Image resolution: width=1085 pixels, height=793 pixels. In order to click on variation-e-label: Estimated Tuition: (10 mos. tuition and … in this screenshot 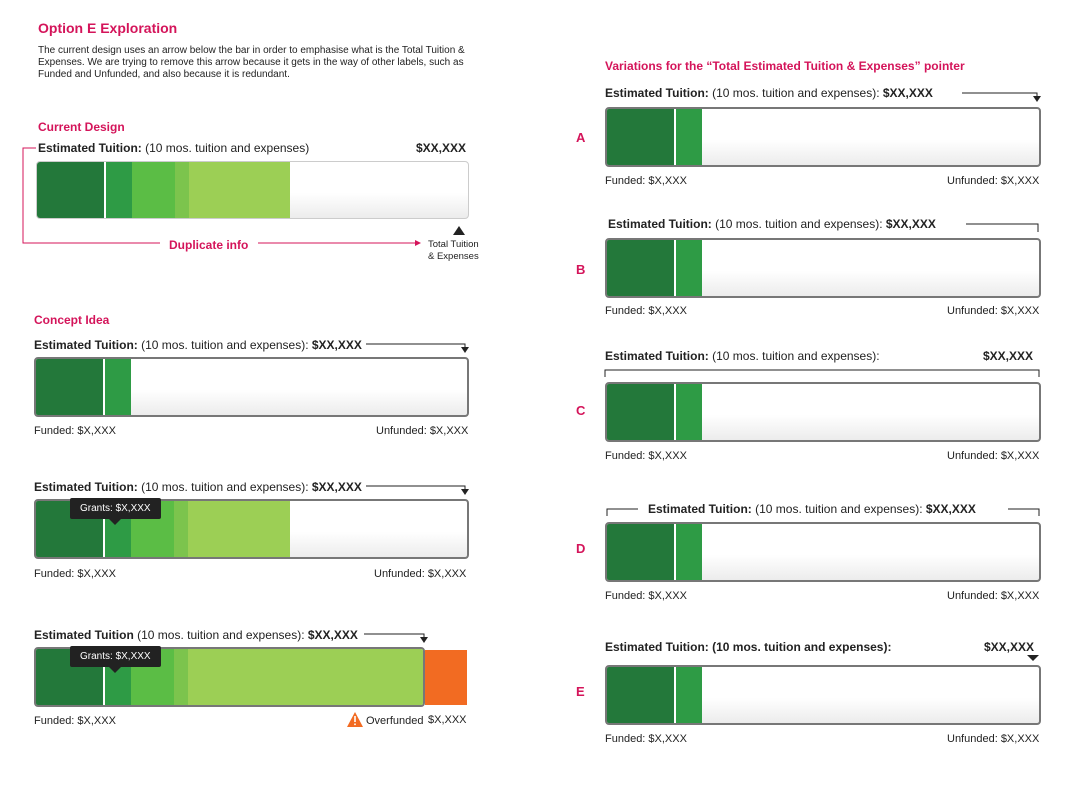, I will do `click(748, 647)`.